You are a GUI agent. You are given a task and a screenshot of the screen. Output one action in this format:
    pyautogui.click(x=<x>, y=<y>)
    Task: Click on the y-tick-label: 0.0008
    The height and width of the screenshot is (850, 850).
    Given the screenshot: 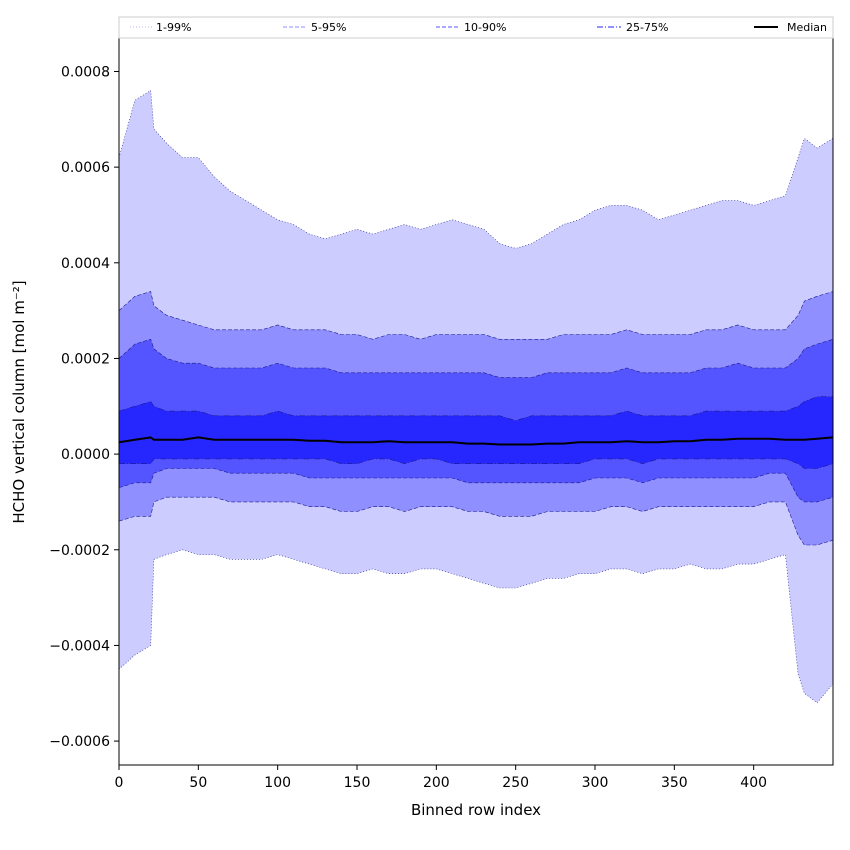 What is the action you would take?
    pyautogui.click(x=85, y=72)
    